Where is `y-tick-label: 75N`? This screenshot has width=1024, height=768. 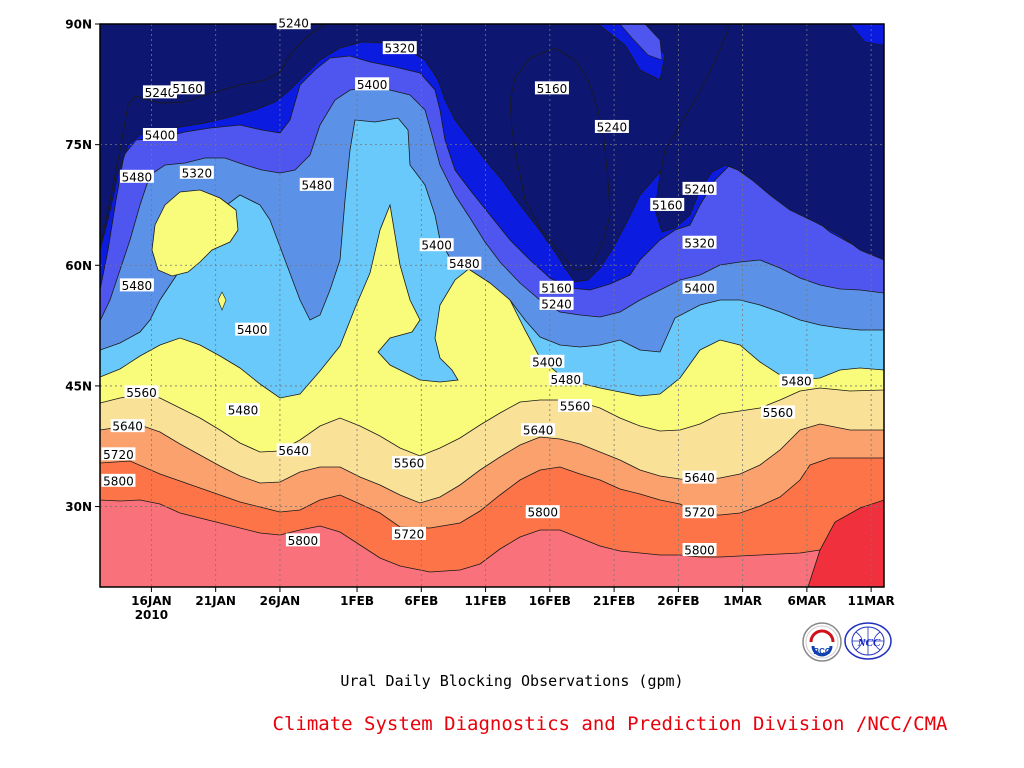
y-tick-label: 75N is located at coordinates (78, 145).